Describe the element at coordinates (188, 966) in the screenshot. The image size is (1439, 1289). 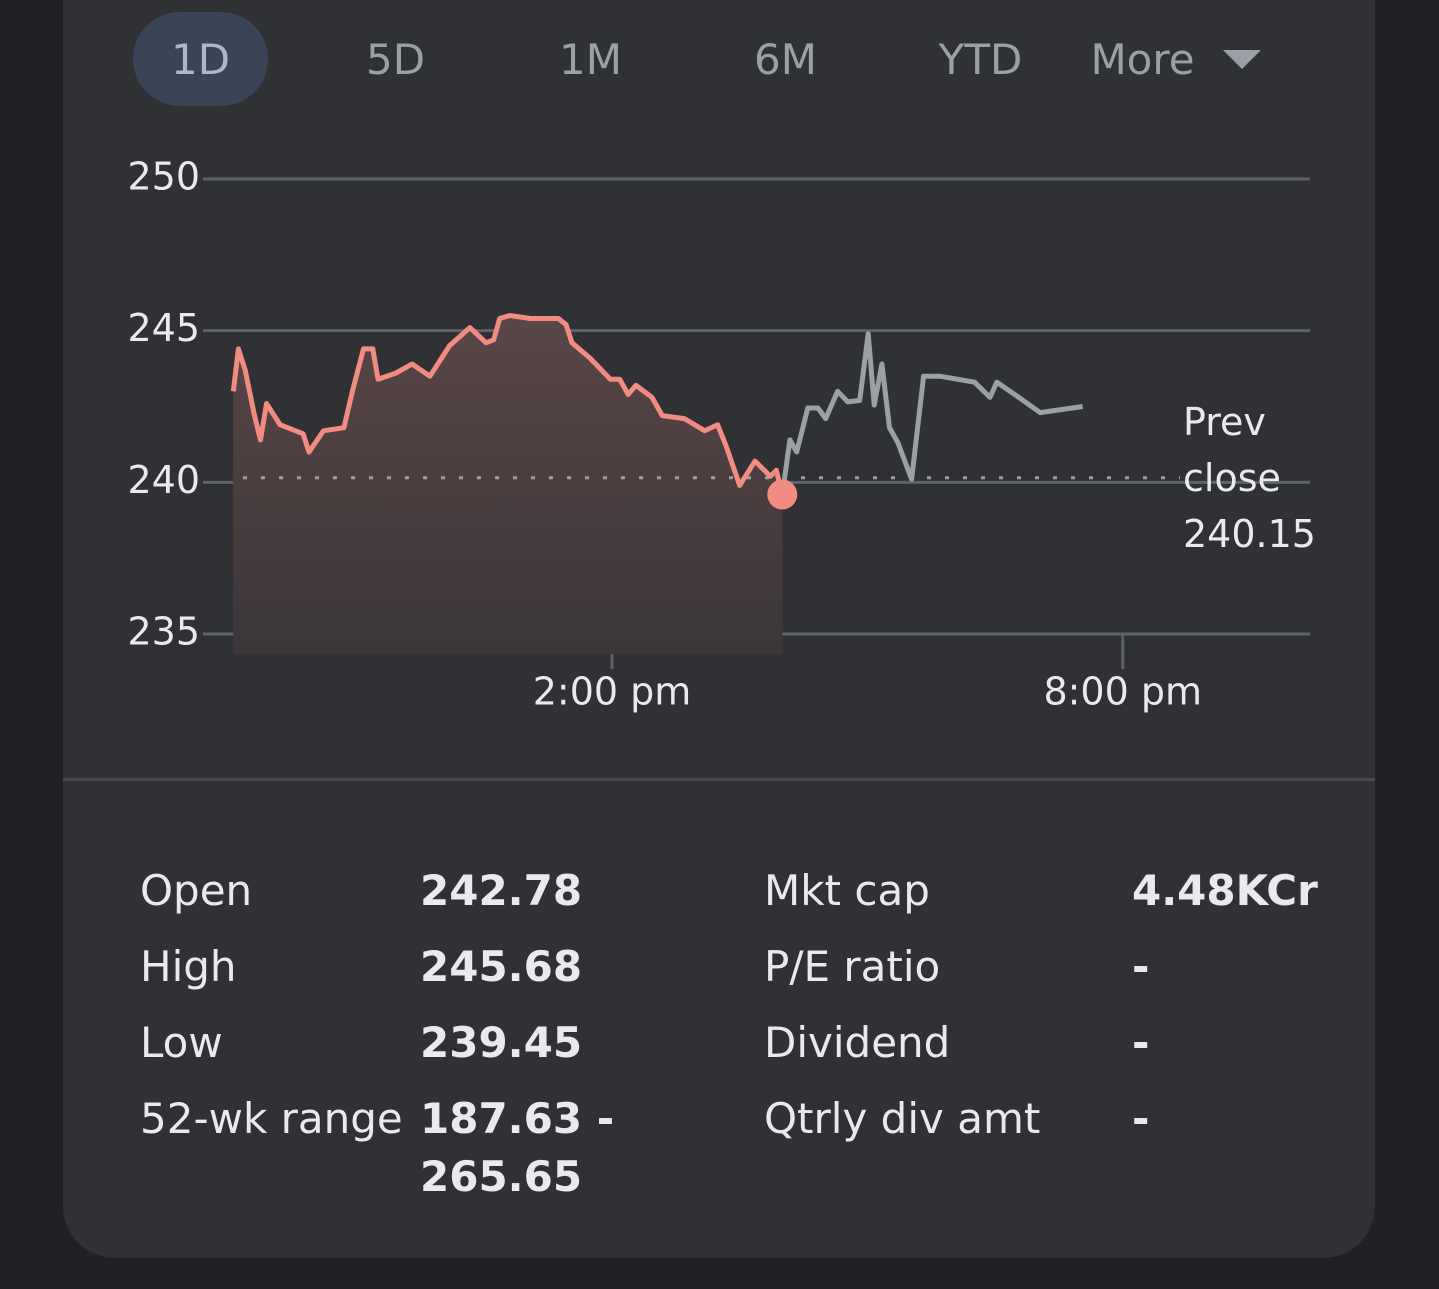
I see `stat-label: High` at that location.